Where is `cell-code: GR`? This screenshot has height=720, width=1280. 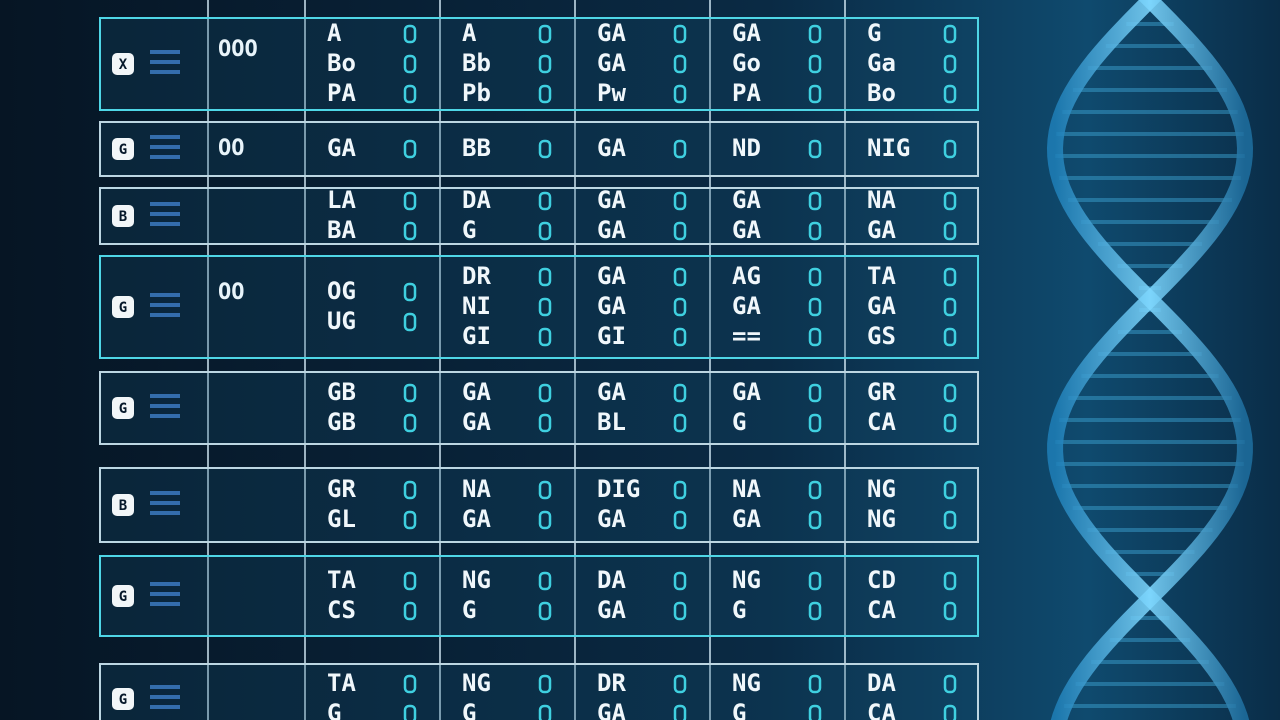 cell-code: GR is located at coordinates (881, 392).